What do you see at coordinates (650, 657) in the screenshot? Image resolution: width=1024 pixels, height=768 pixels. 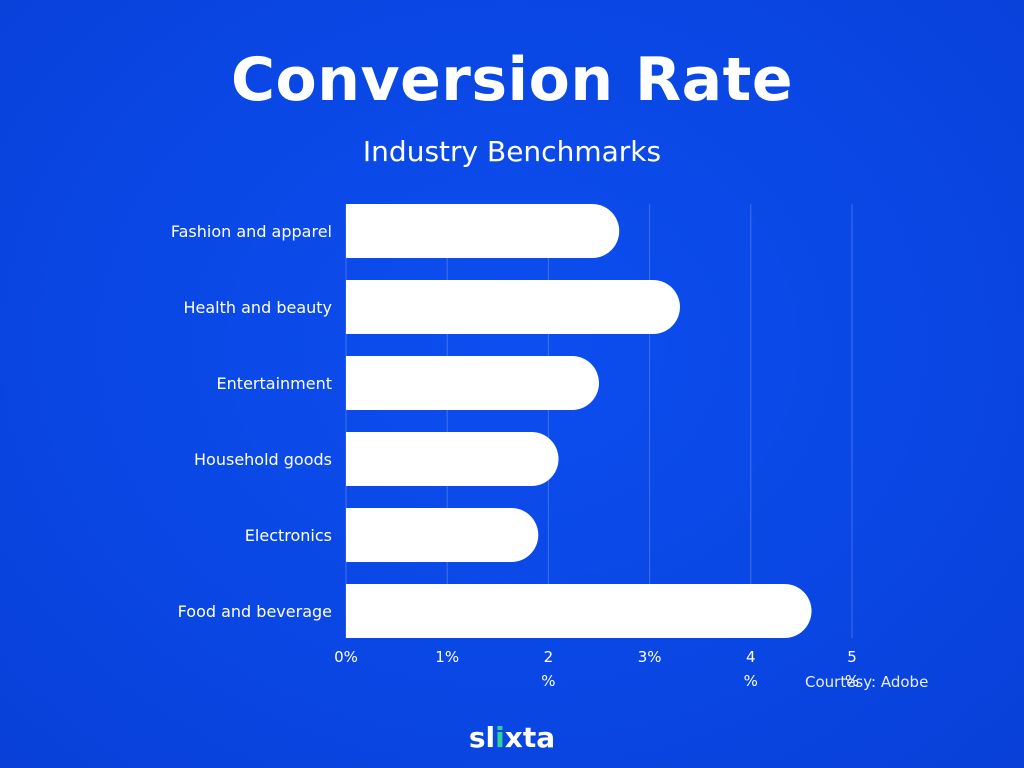 I see `x-tick-label: 3%` at bounding box center [650, 657].